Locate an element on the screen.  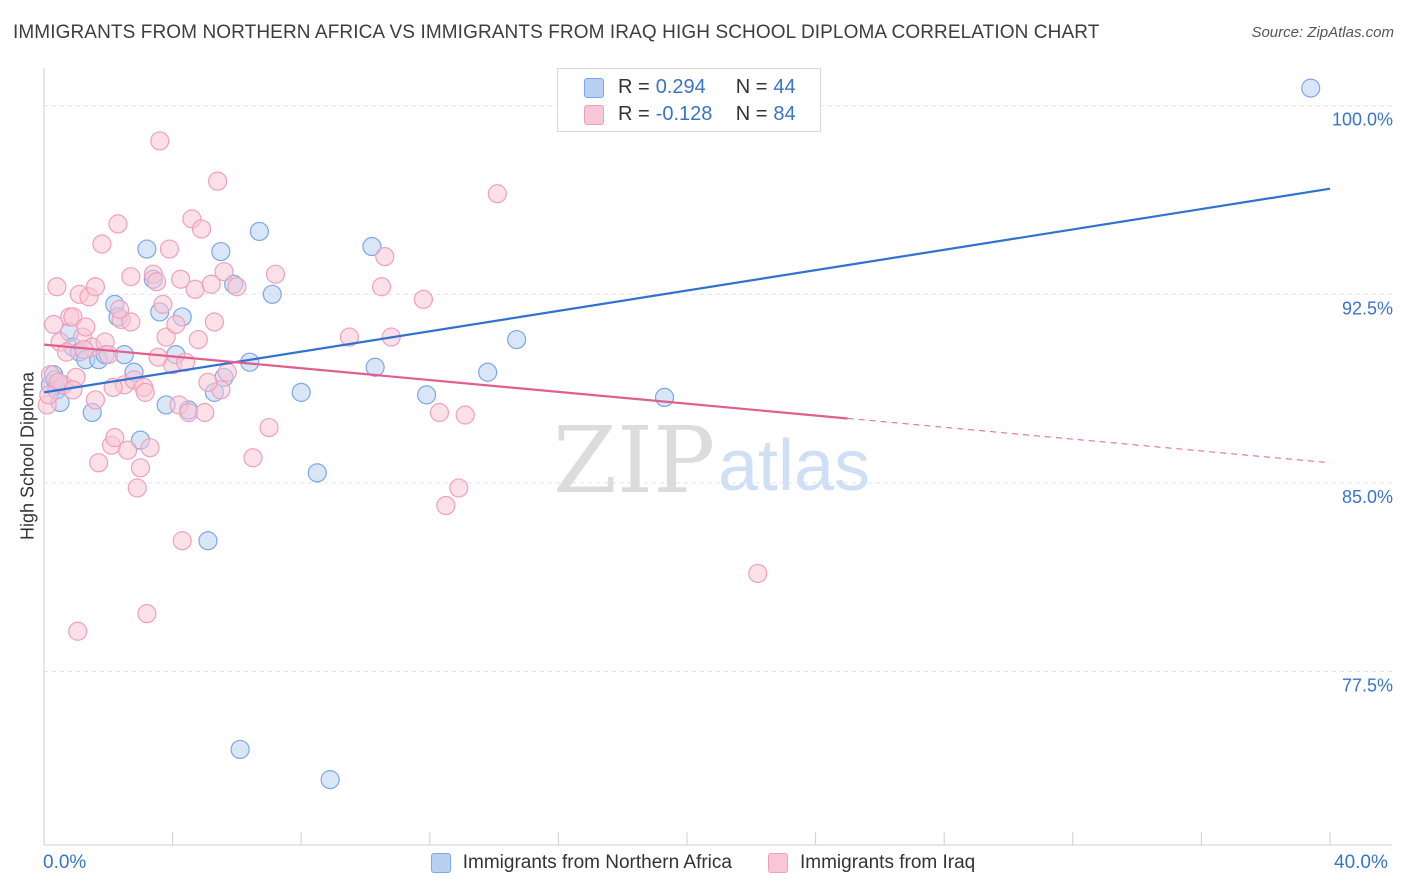
n-value: 44 is located at coordinates (784, 87).